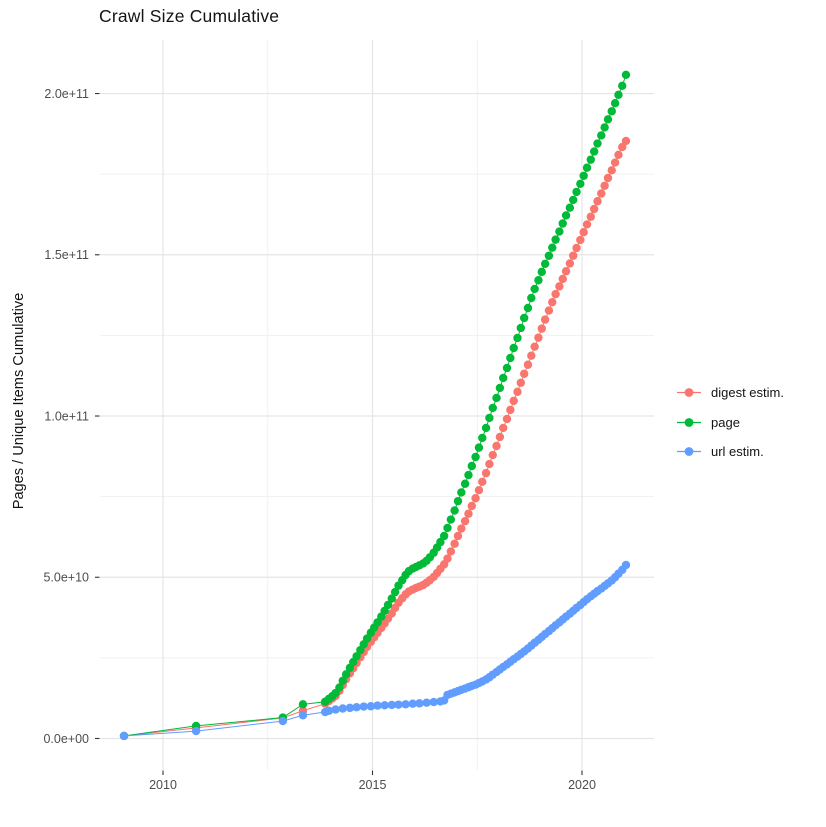 This screenshot has height=827, width=826. I want to click on chart-title: Crawl Size Cumulative, so click(189, 16).